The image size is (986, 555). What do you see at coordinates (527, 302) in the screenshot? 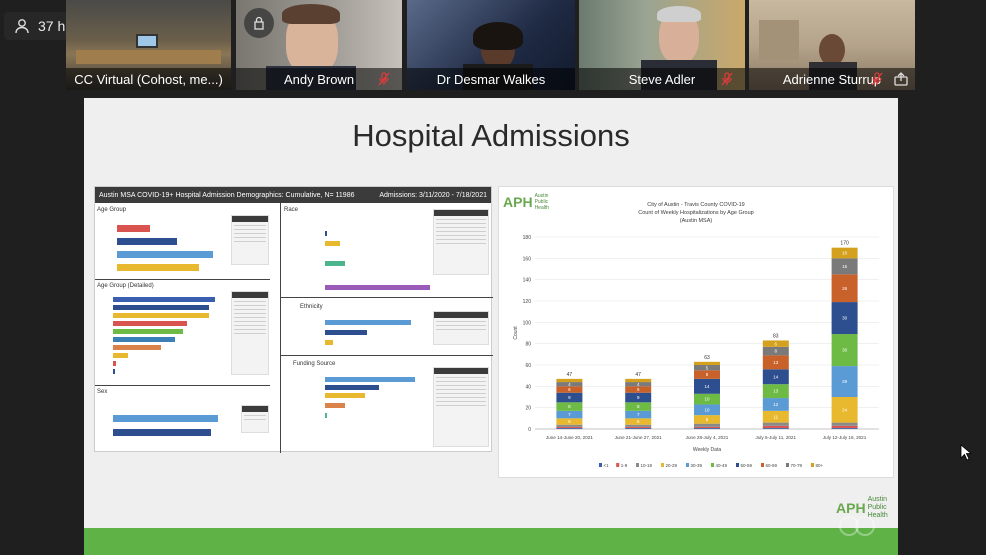
I see `y-tick-label: 120` at bounding box center [527, 302].